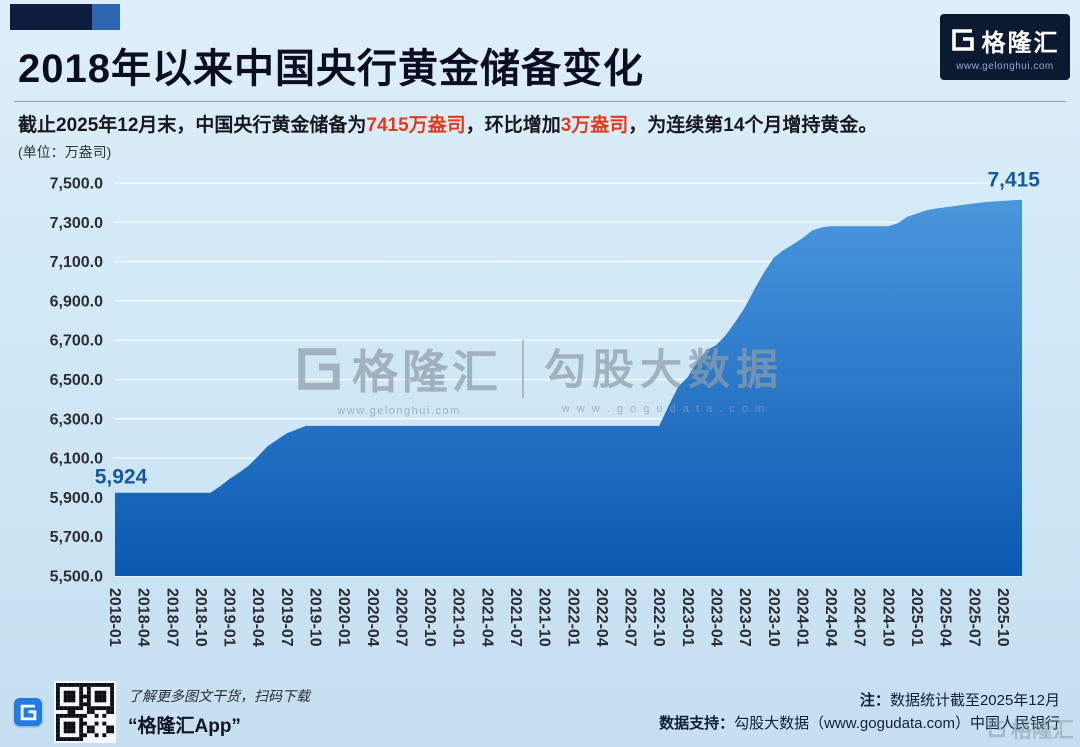 Image resolution: width=1080 pixels, height=747 pixels. I want to click on gelonghui-g-icon, so click(962, 40).